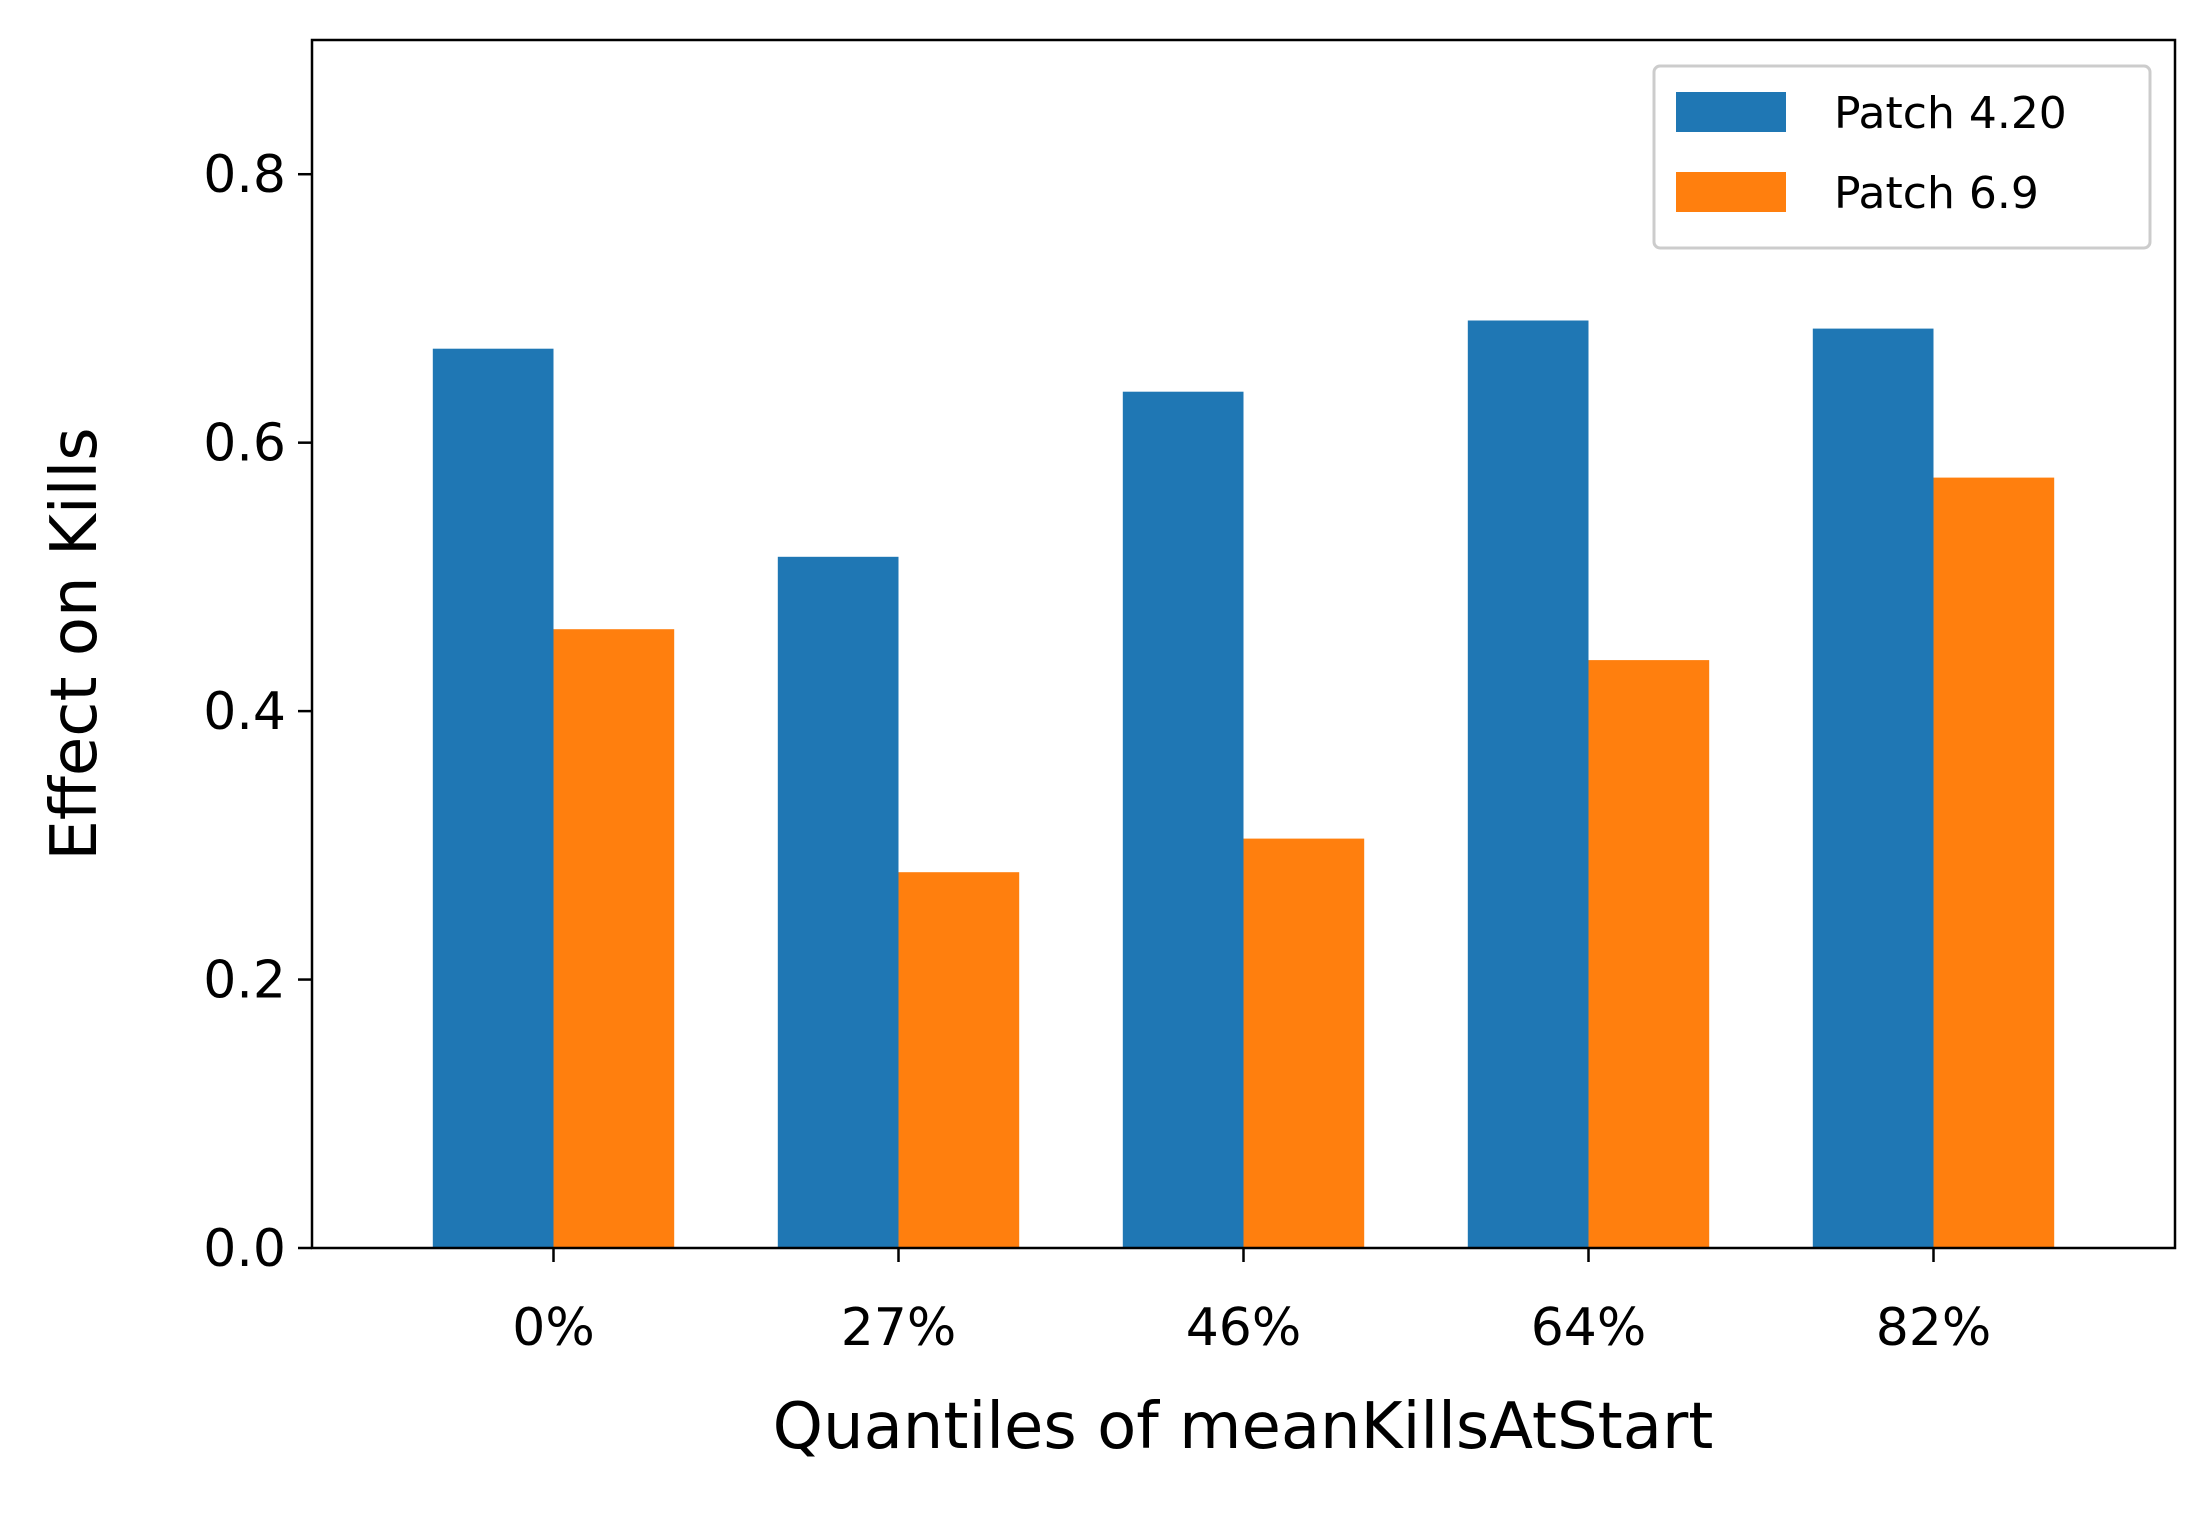 The height and width of the screenshot is (1516, 2211). What do you see at coordinates (1244, 1328) in the screenshot?
I see `x-tick-label-3: 46%` at bounding box center [1244, 1328].